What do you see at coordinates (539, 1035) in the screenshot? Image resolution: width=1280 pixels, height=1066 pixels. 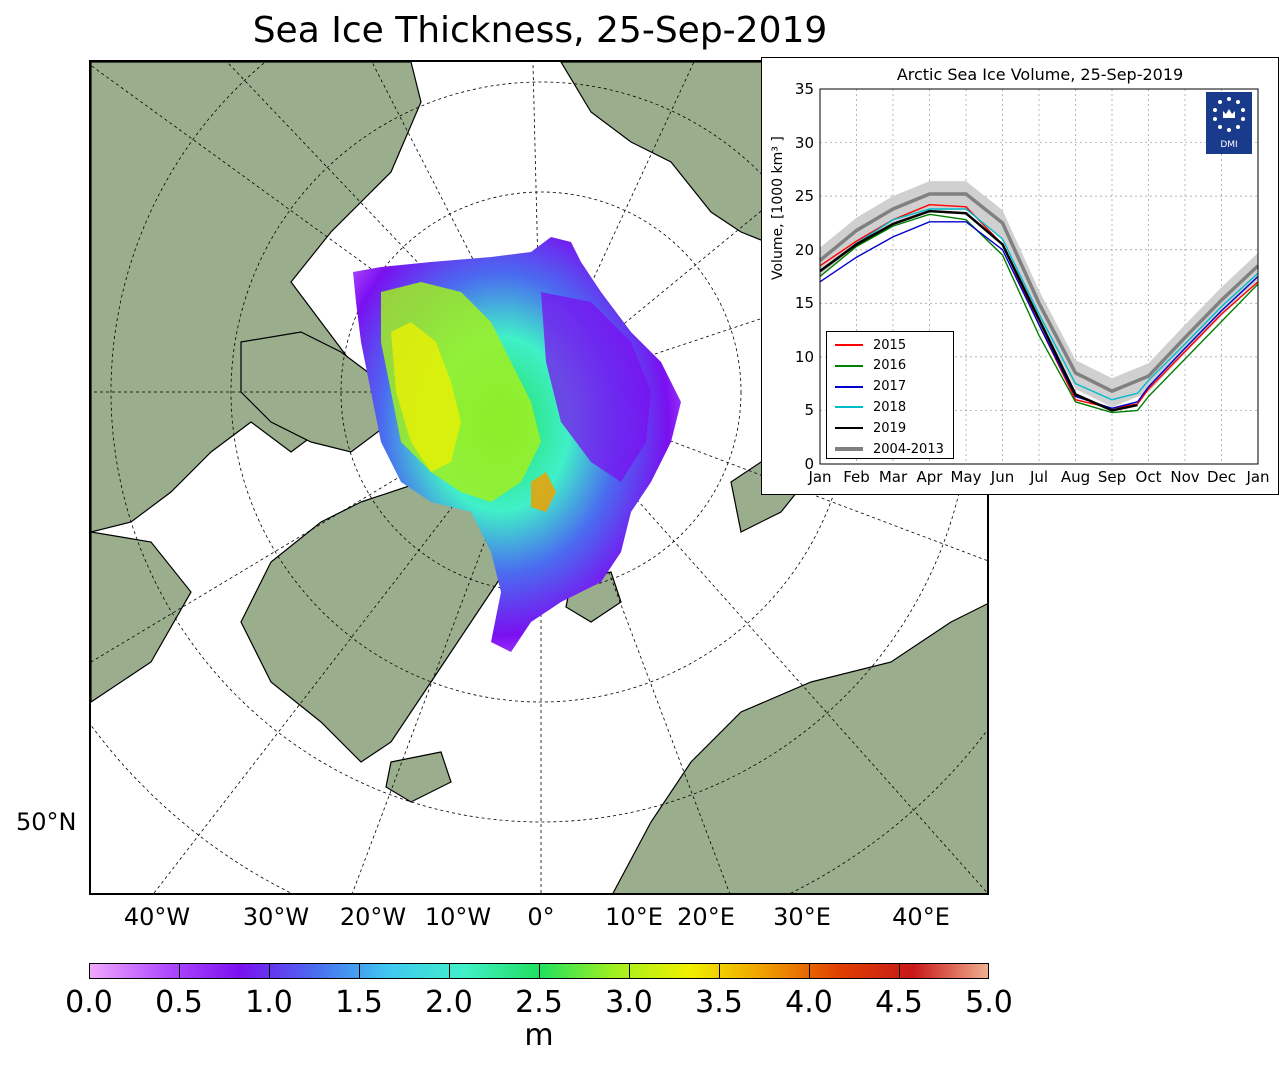 I see `colorbar-unit: m` at bounding box center [539, 1035].